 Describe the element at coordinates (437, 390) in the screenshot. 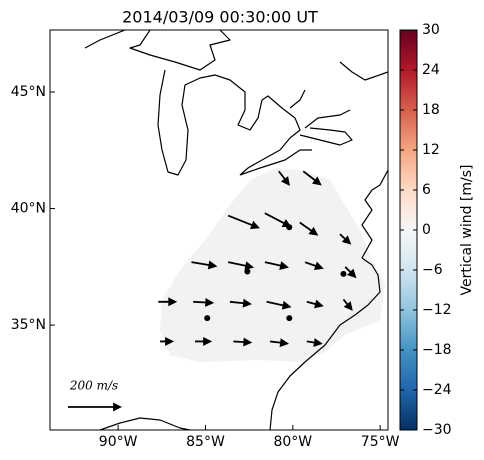

I see `colorbar-tick-label: −24` at that location.